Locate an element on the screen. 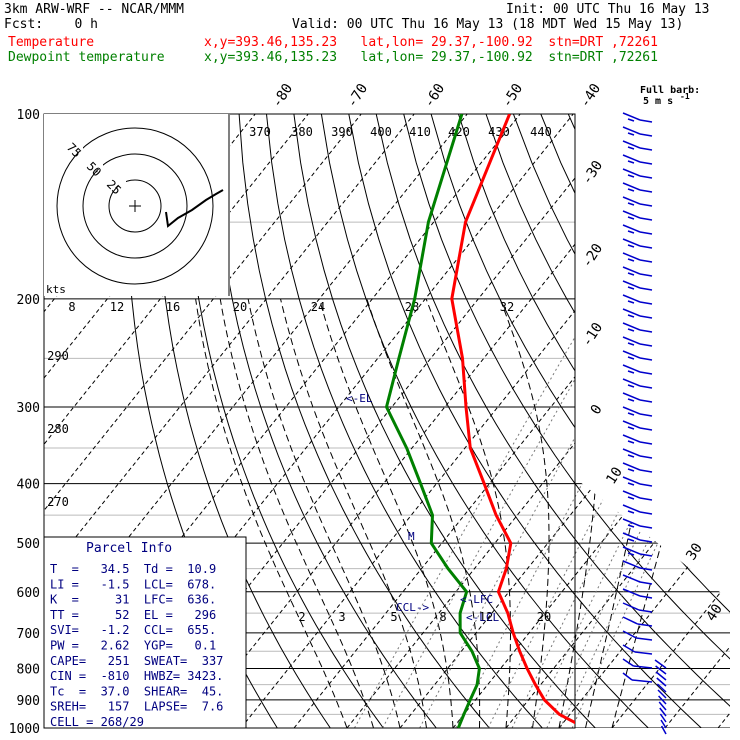 The height and width of the screenshot is (740, 740). isotherm-label: -50 is located at coordinates (512, 96).